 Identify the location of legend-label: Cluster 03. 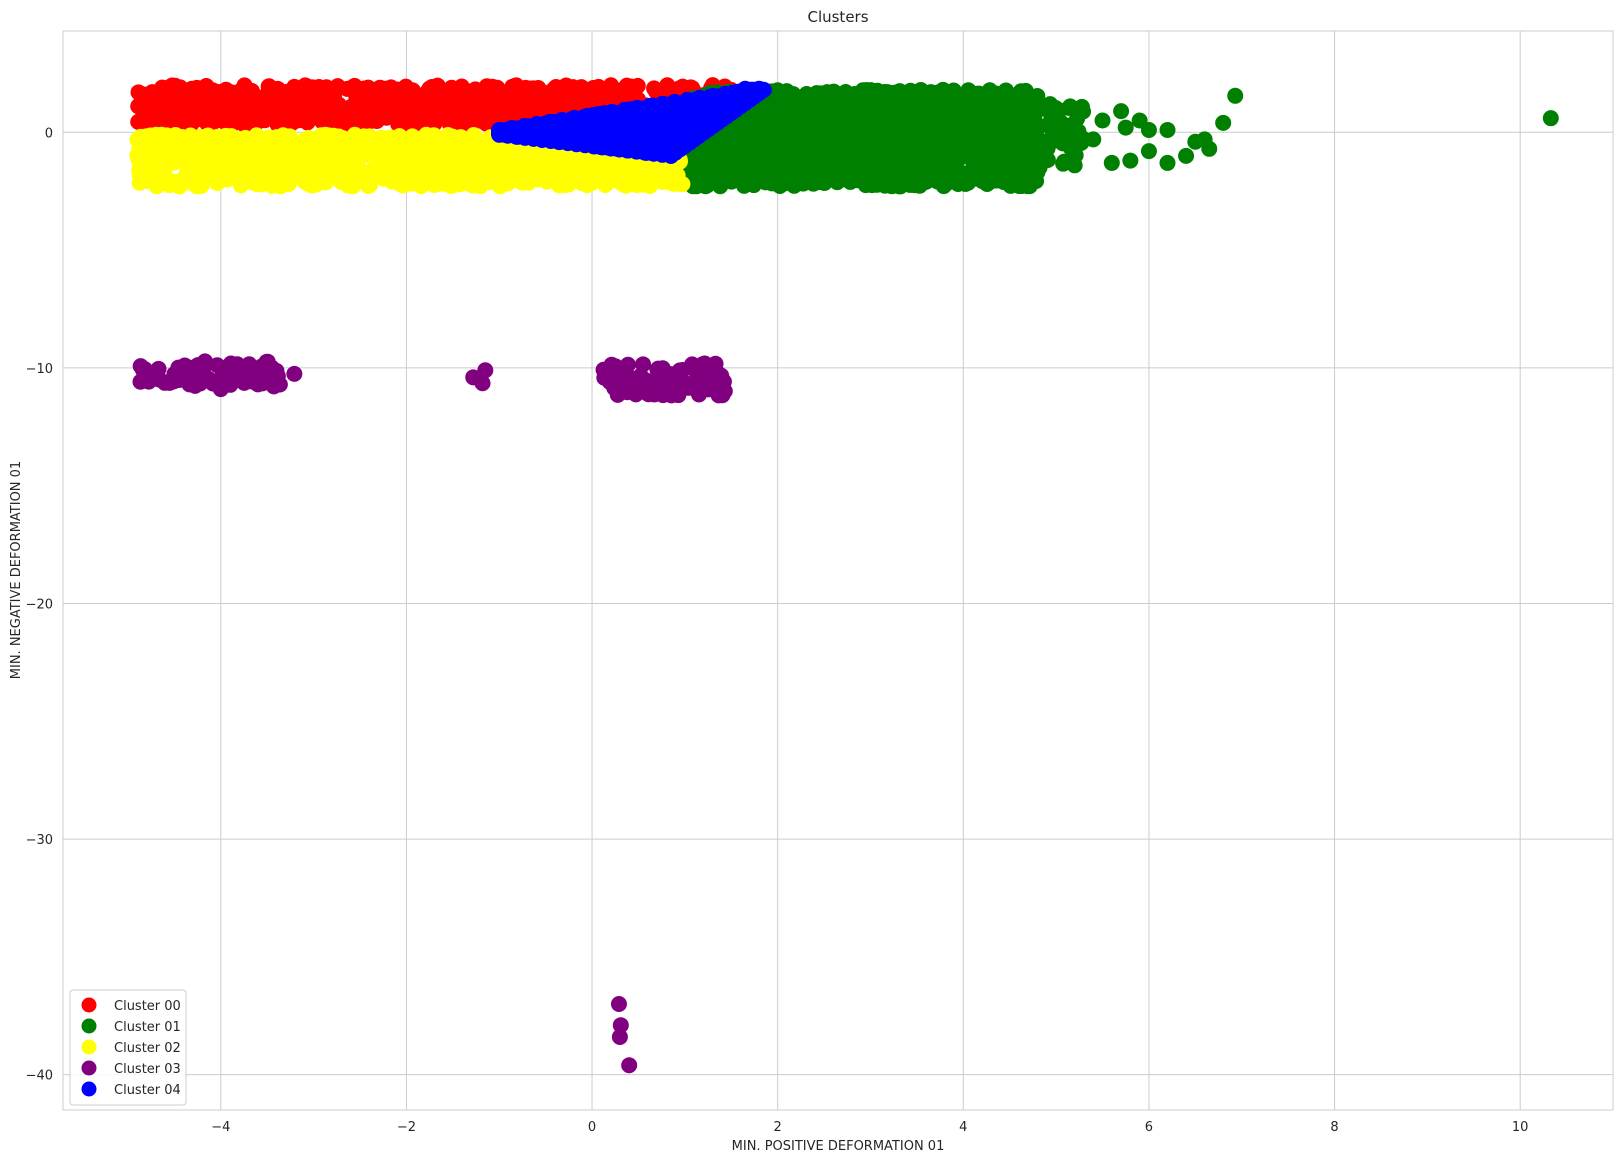
(147, 1069).